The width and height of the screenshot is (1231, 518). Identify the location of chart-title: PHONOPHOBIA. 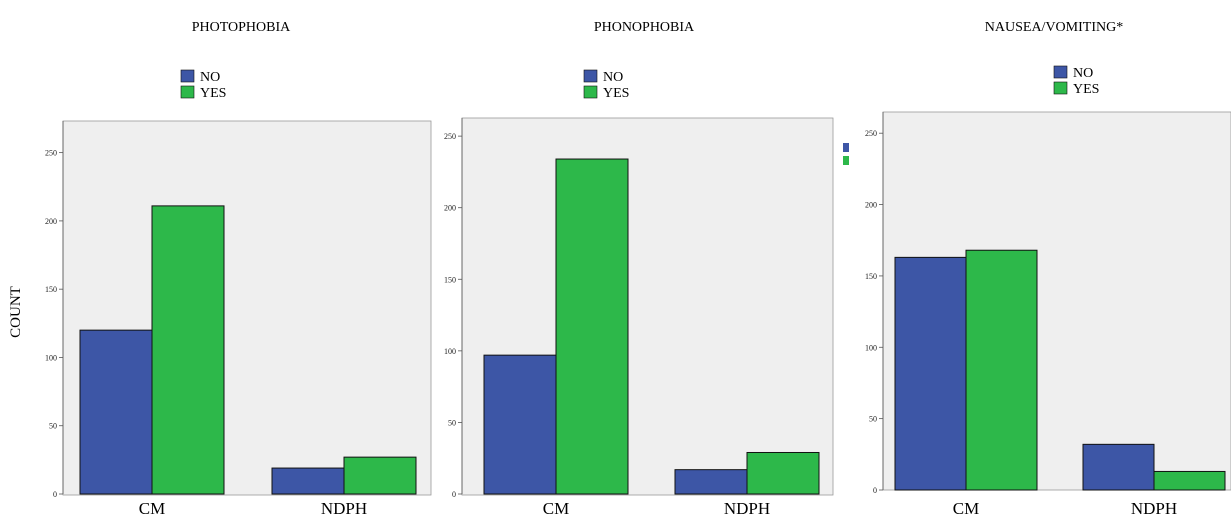
(644, 27).